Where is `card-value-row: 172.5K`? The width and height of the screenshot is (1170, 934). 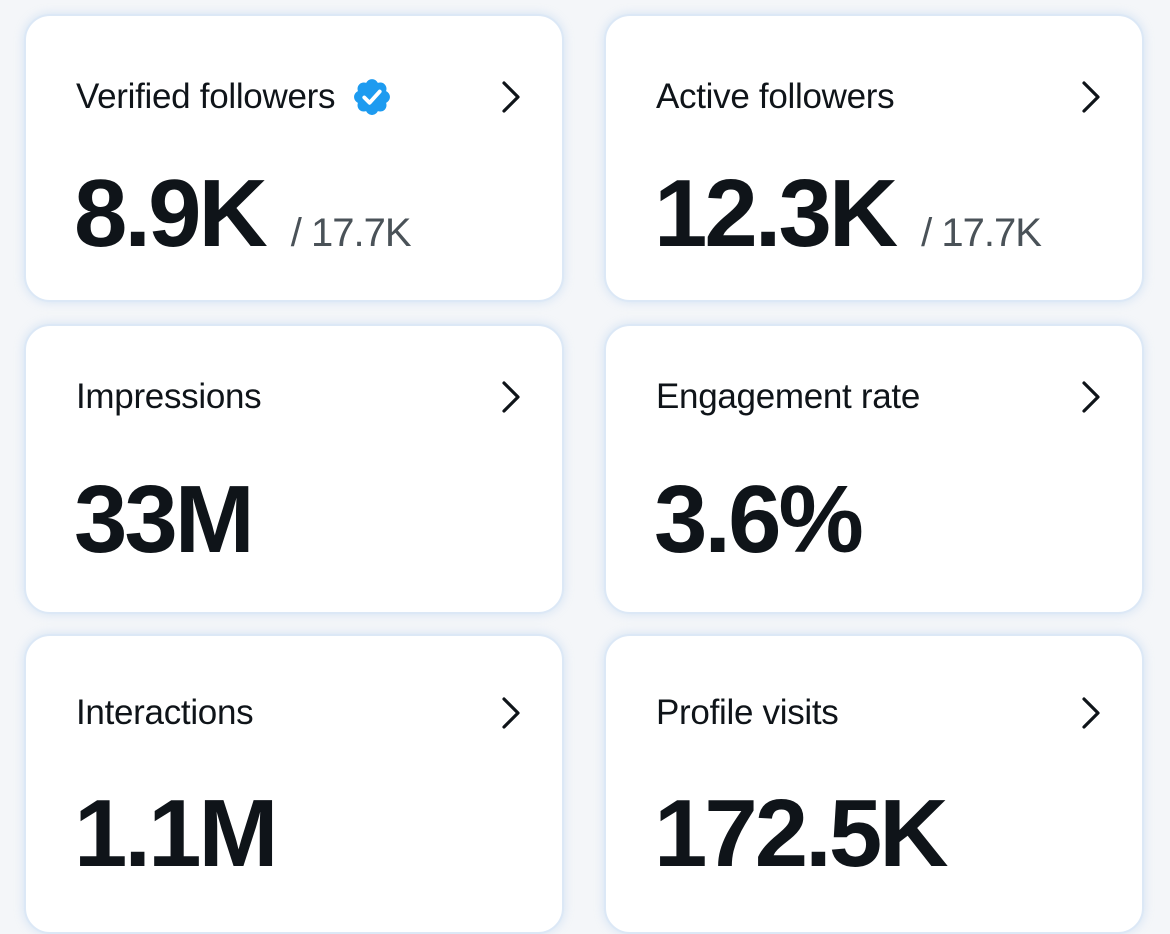 card-value-row: 172.5K is located at coordinates (801, 833).